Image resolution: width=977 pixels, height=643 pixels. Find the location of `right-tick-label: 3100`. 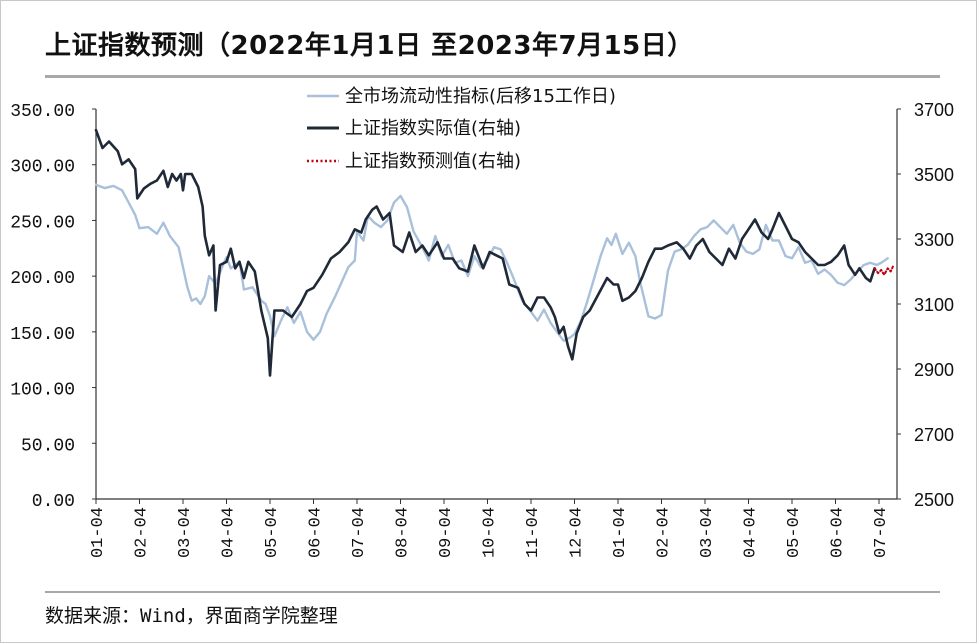

right-tick-label: 3100 is located at coordinates (934, 305).